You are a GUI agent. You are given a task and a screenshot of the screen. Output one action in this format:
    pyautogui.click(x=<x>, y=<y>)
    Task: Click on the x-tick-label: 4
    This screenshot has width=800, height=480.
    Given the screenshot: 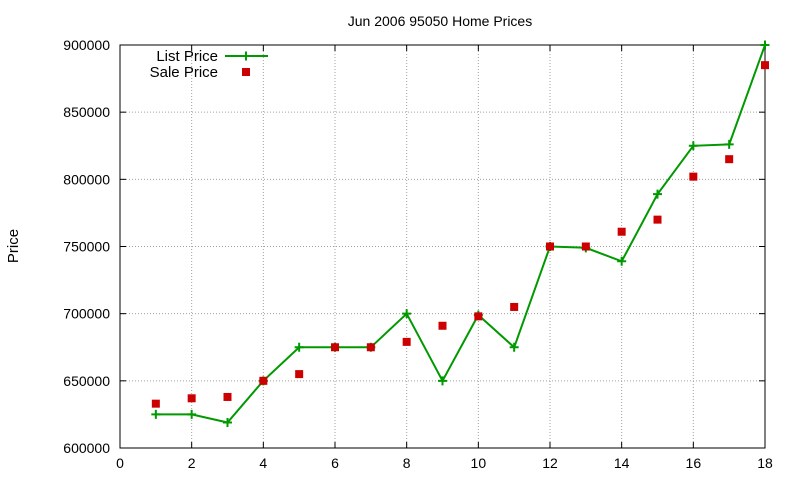 What is the action you would take?
    pyautogui.click(x=263, y=463)
    